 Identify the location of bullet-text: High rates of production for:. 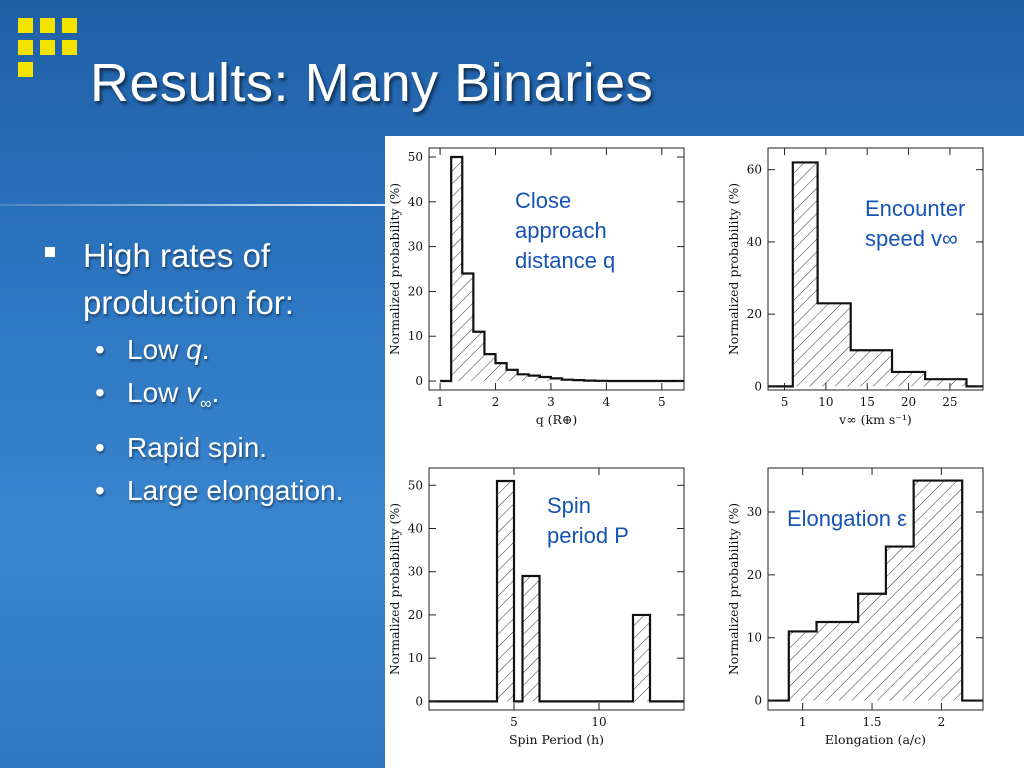
(188, 279).